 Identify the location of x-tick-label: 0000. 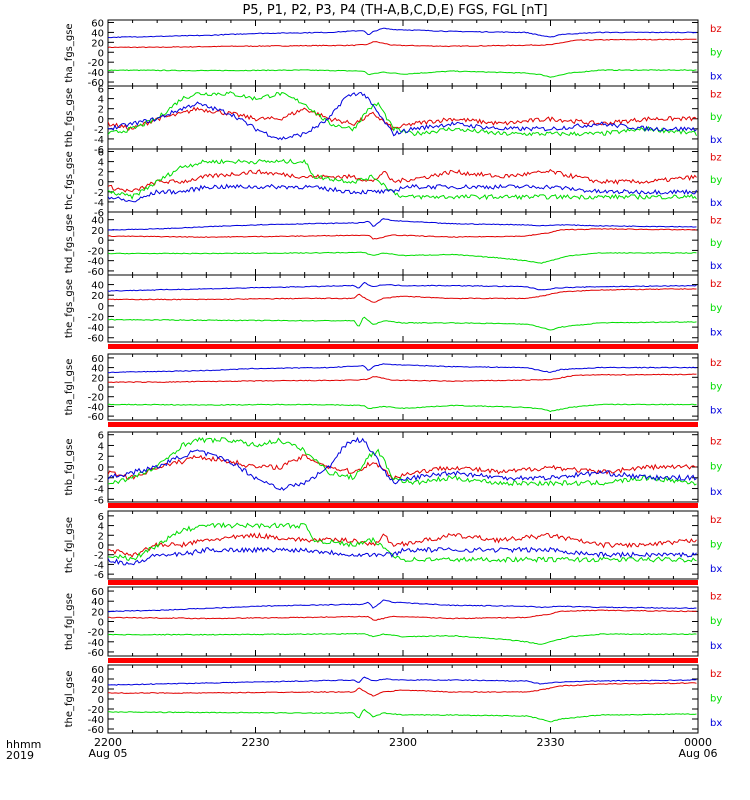
(698, 742).